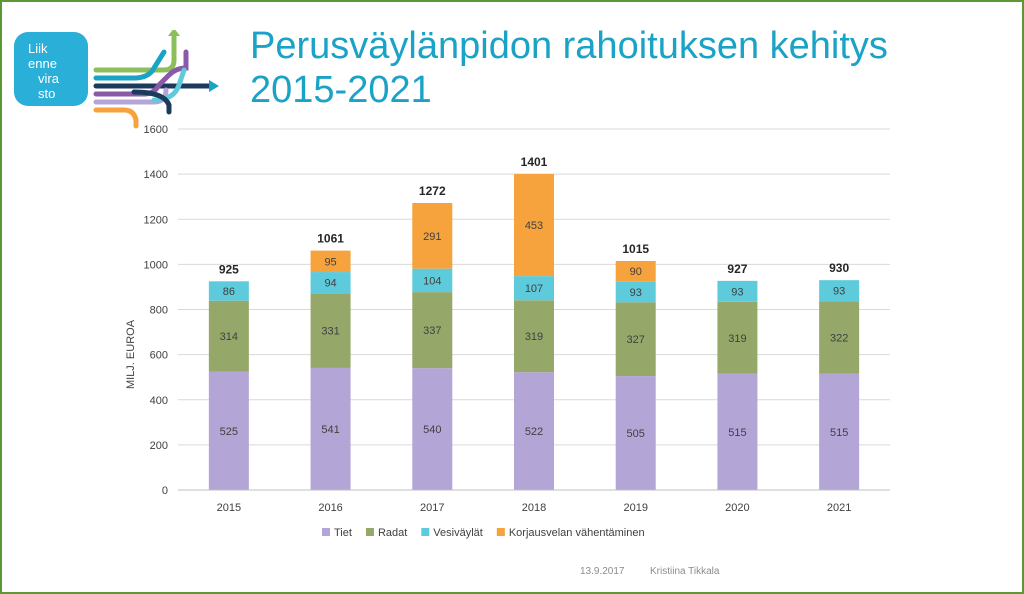 This screenshot has width=1024, height=594. What do you see at coordinates (737, 508) in the screenshot?
I see `x-tick-label: 2020` at bounding box center [737, 508].